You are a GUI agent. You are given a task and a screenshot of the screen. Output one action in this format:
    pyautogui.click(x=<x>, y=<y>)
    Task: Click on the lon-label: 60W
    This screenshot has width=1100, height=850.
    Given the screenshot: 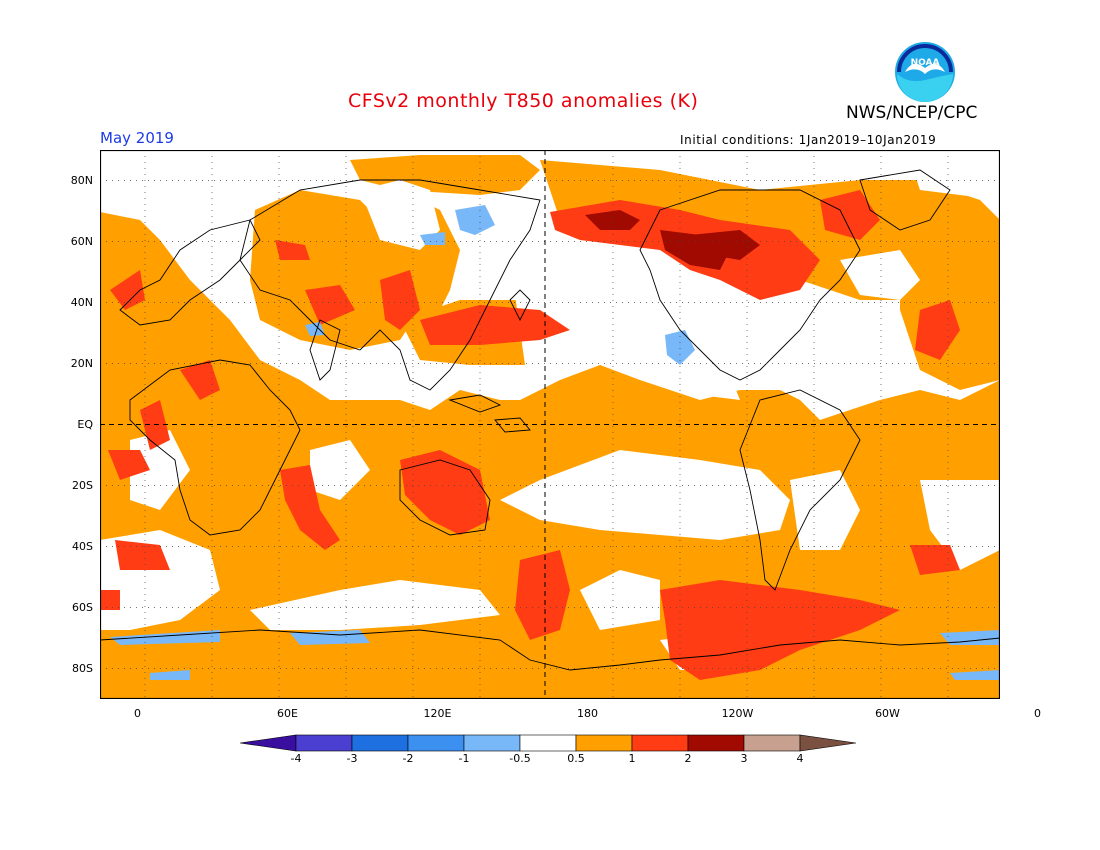 What is the action you would take?
    pyautogui.click(x=887, y=713)
    